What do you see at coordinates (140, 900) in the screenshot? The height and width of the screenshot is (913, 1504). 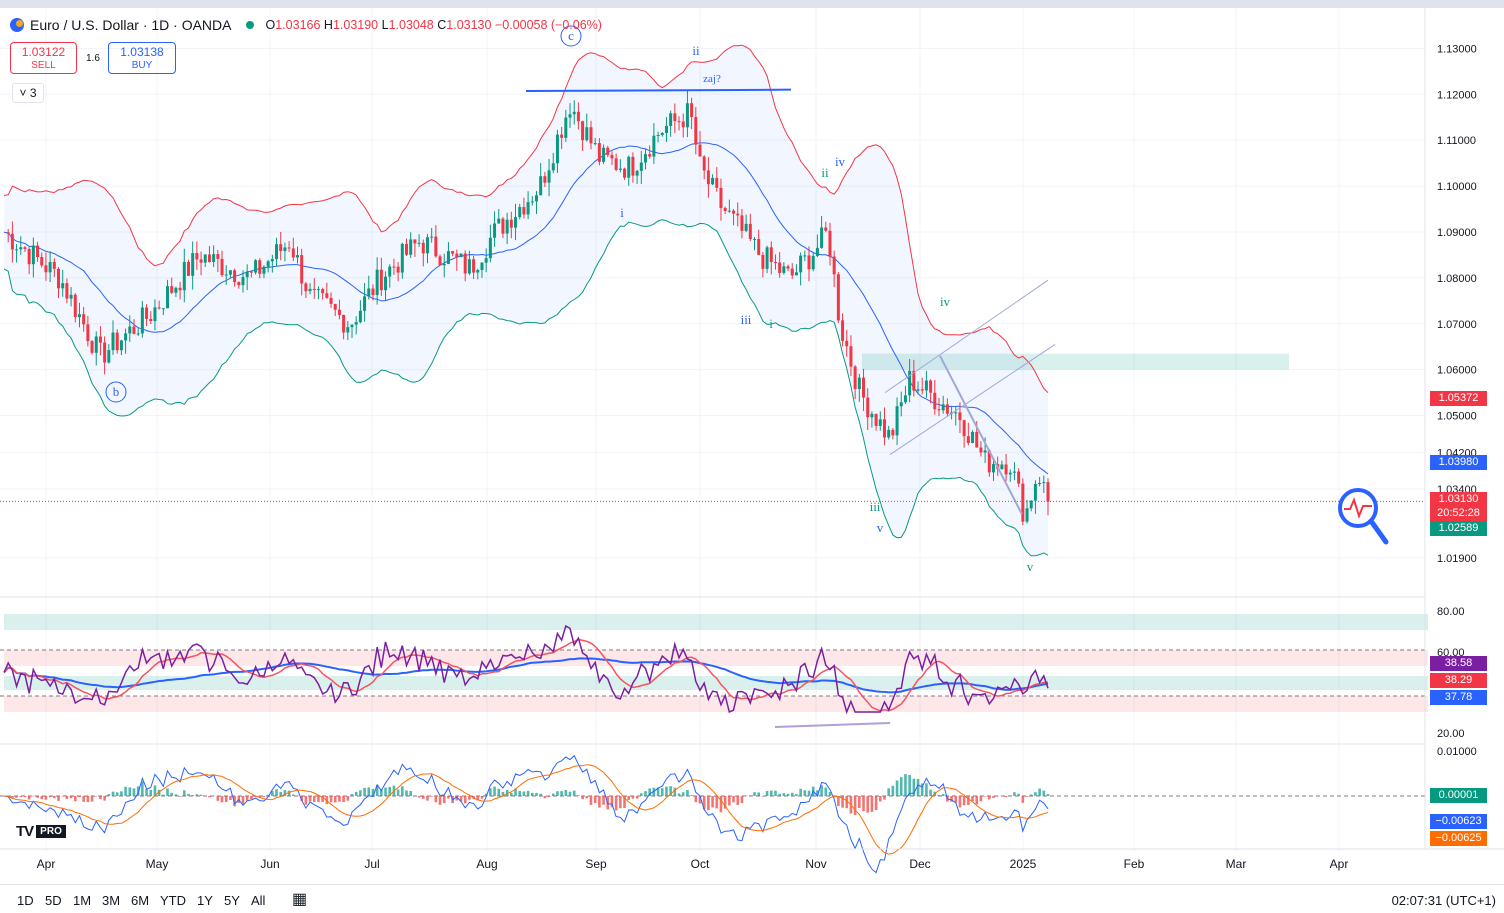 I see `timeframe-6m: 6M` at bounding box center [140, 900].